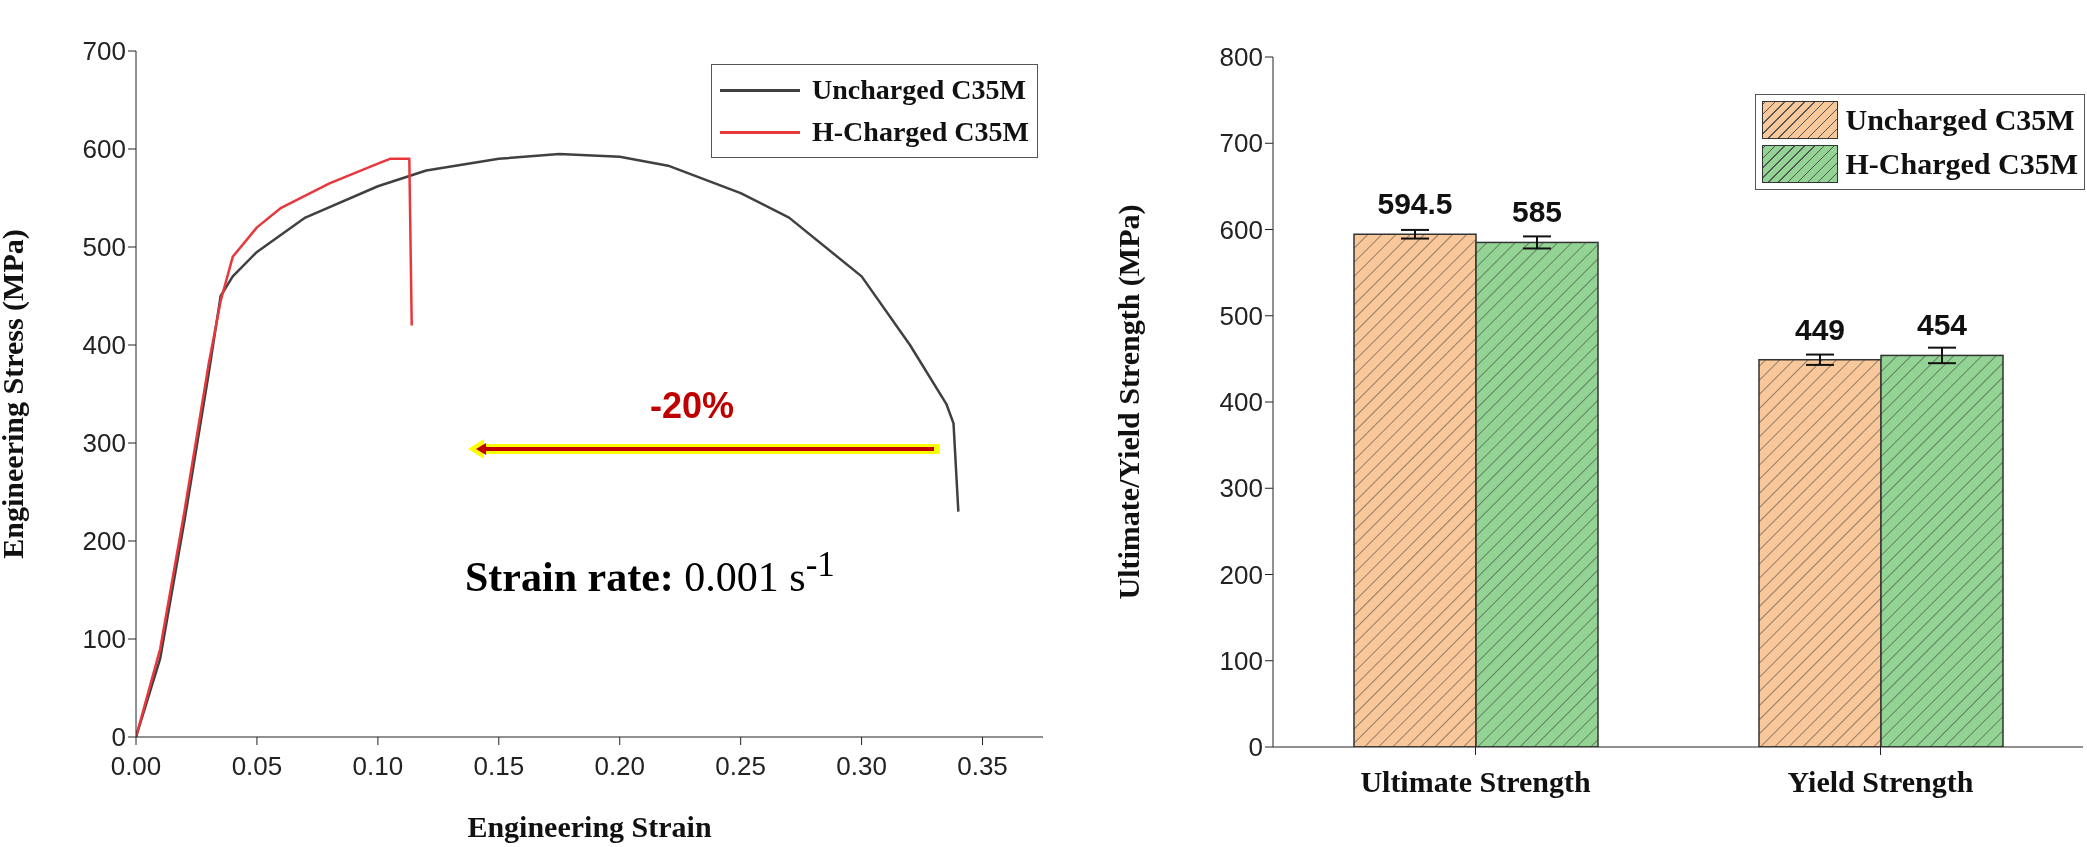 The height and width of the screenshot is (847, 2087). Describe the element at coordinates (1415, 204) in the screenshot. I see `data-label: 594.5` at that location.